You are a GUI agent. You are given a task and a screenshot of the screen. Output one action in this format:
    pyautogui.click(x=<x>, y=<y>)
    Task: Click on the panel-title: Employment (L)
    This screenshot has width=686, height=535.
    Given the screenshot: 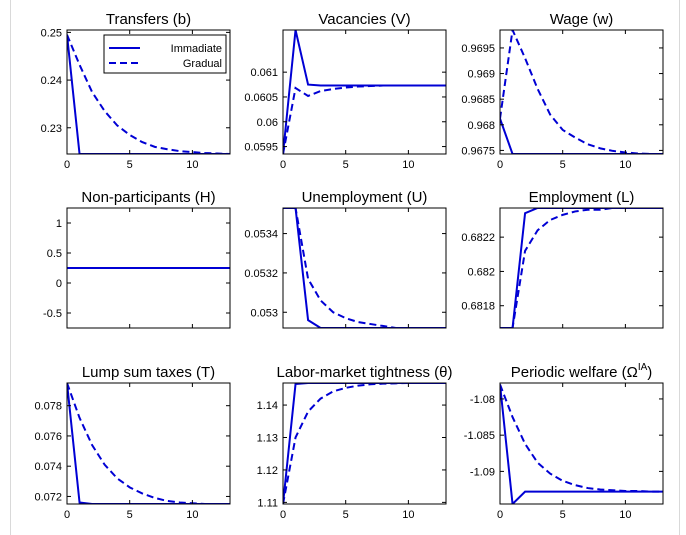 What is the action you would take?
    pyautogui.click(x=582, y=197)
    